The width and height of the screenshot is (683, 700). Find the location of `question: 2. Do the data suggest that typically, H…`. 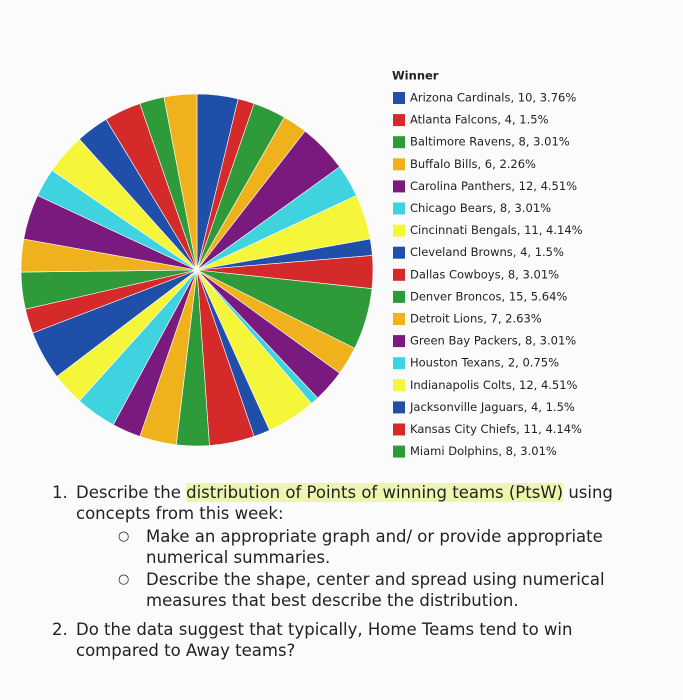

question: 2. Do the data suggest that typically, H… is located at coordinates (352, 640).